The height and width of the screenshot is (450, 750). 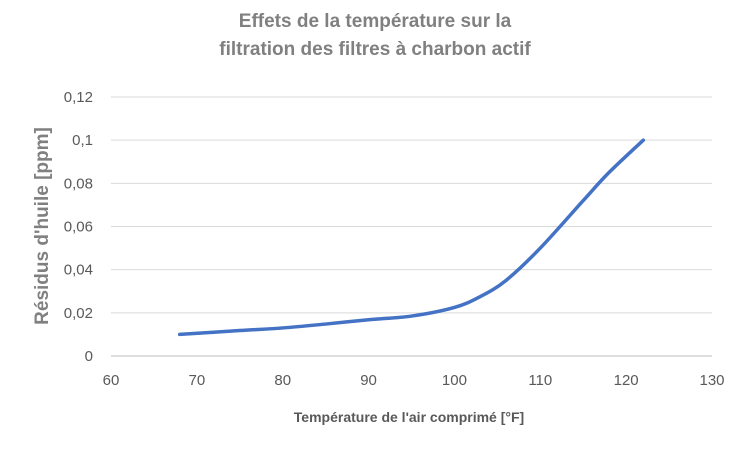 I want to click on x-tick-label: 60, so click(x=111, y=380).